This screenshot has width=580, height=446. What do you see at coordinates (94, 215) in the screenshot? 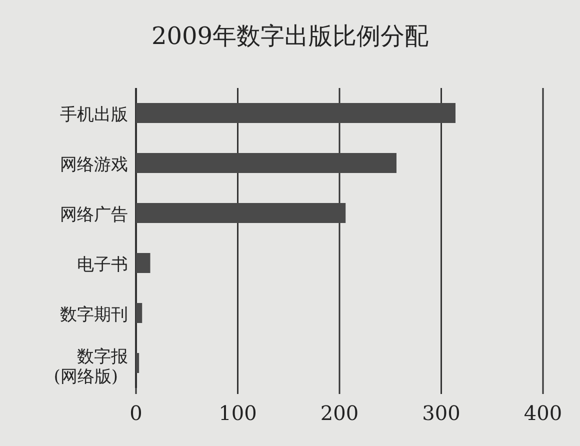
I see `y-tick-label: 网络广告` at bounding box center [94, 215].